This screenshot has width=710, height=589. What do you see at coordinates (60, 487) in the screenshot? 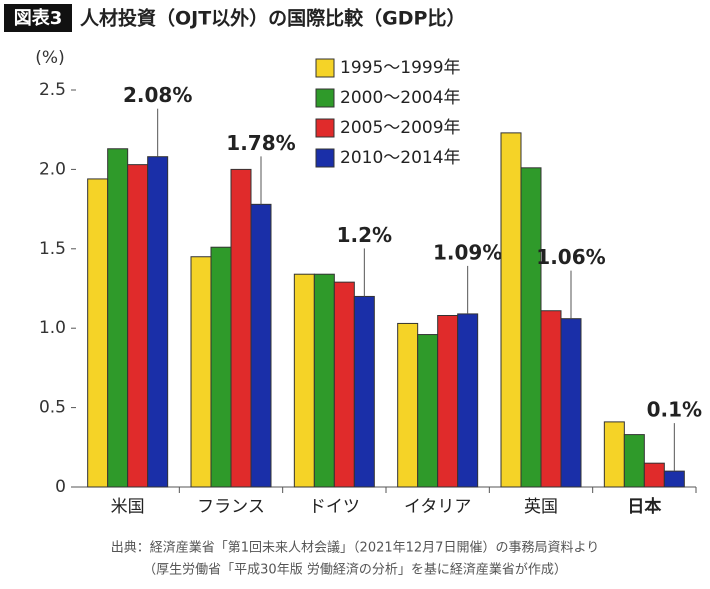
I see `y-tick-label: 0` at bounding box center [60, 487].